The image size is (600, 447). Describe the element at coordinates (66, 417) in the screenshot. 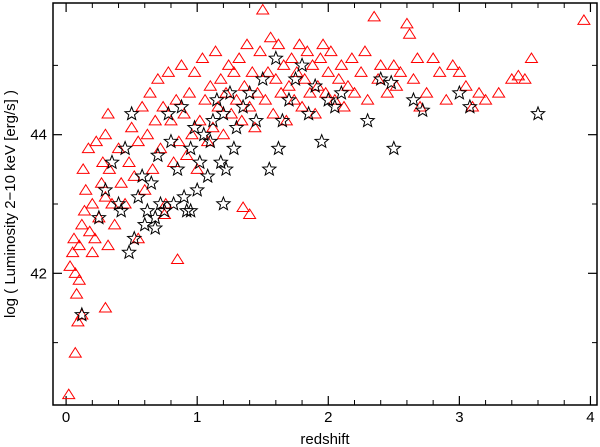

I see `x-tick-label: 0` at that location.